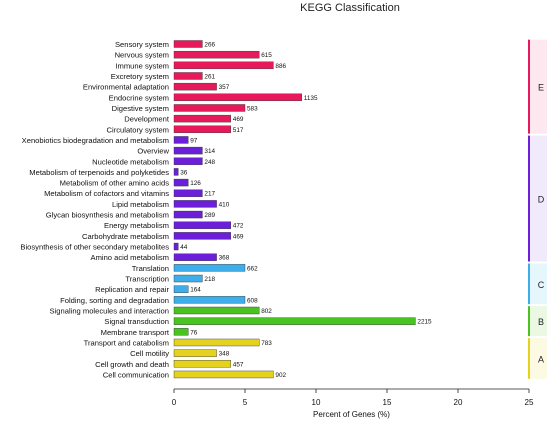 Image resolution: width=550 pixels, height=424 pixels. I want to click on category-label: Digestive system, so click(140, 108).